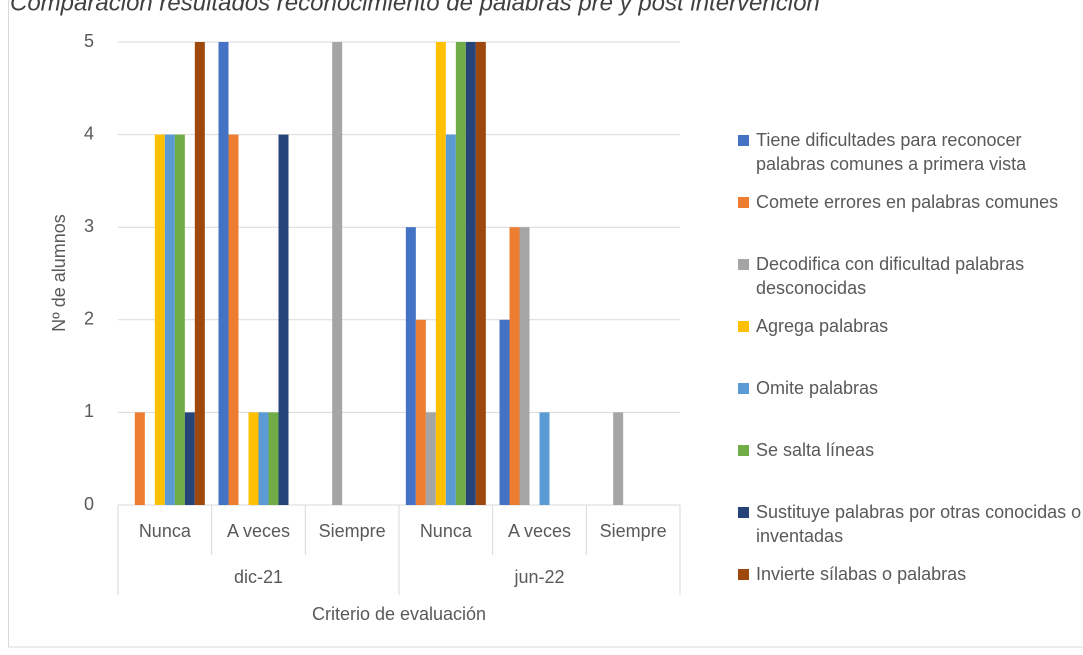  I want to click on y-tick-label: 5, so click(89, 41).